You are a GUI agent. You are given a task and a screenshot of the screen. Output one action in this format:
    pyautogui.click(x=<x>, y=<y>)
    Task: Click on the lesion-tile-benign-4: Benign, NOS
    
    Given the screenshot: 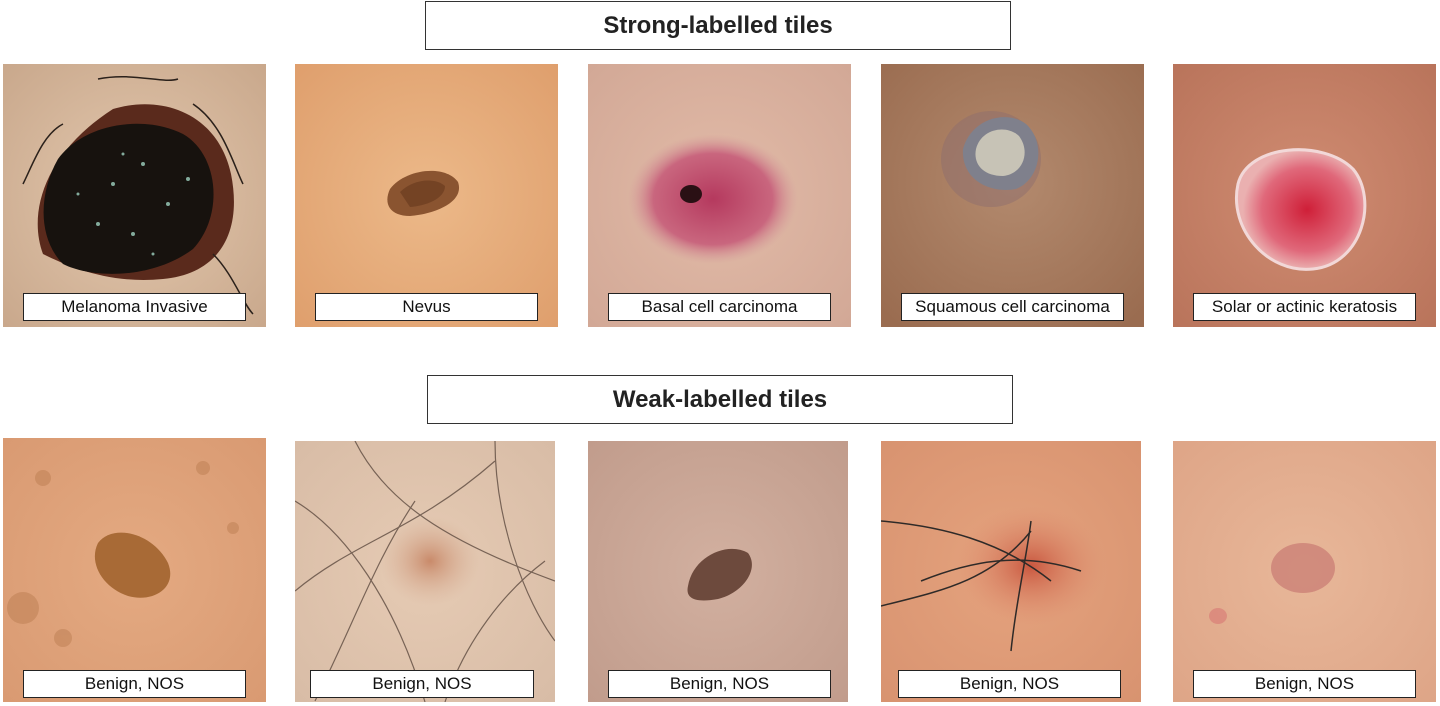 What is the action you would take?
    pyautogui.click(x=1011, y=571)
    